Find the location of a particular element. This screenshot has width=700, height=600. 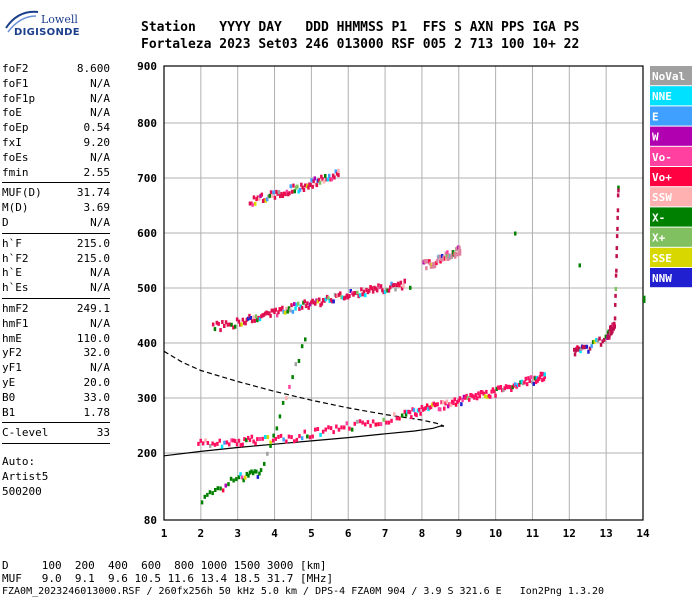

y-tick-label: 200 is located at coordinates (147, 453).